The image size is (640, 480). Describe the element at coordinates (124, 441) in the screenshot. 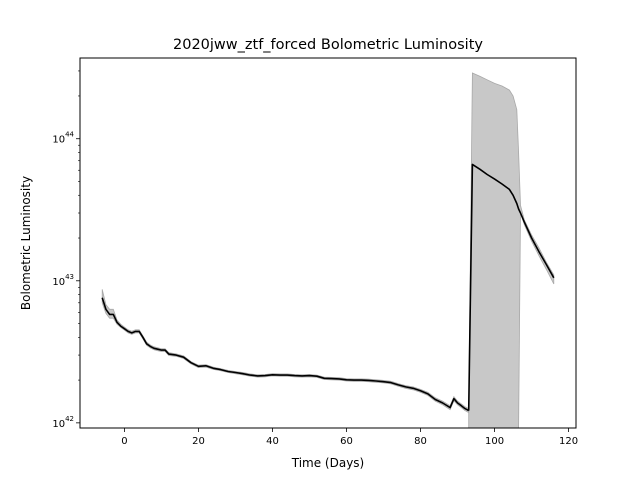

I see `x-tick-label: 0` at that location.